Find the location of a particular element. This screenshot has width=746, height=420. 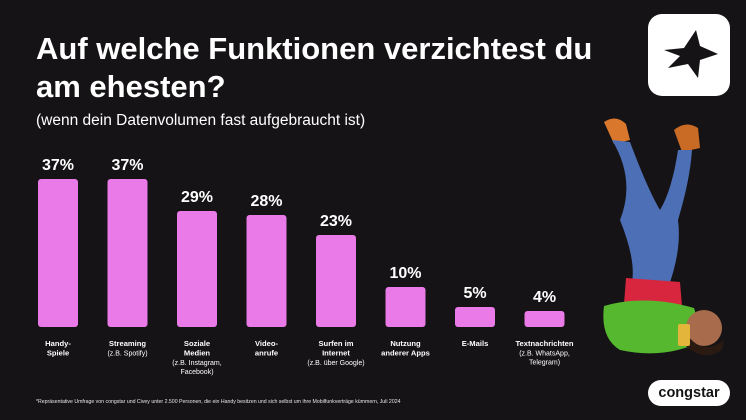

category-label-3-1: anrufe is located at coordinates (266, 353).